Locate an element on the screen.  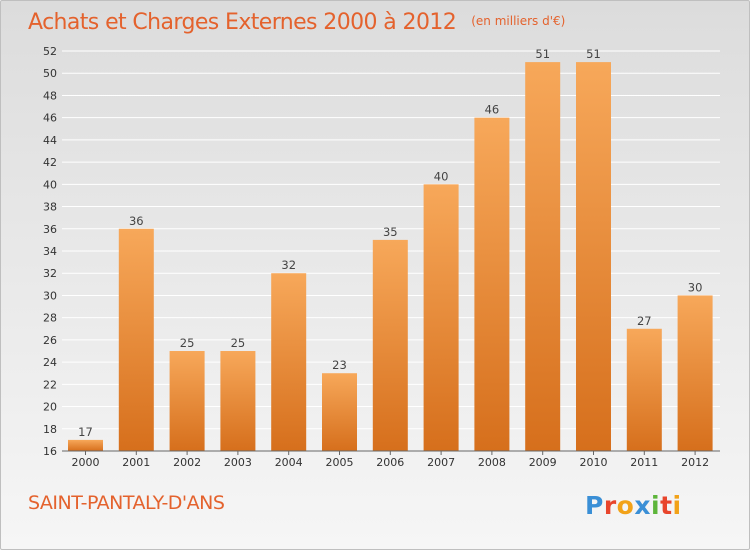
y-tick-label: 52 is located at coordinates (50, 51).